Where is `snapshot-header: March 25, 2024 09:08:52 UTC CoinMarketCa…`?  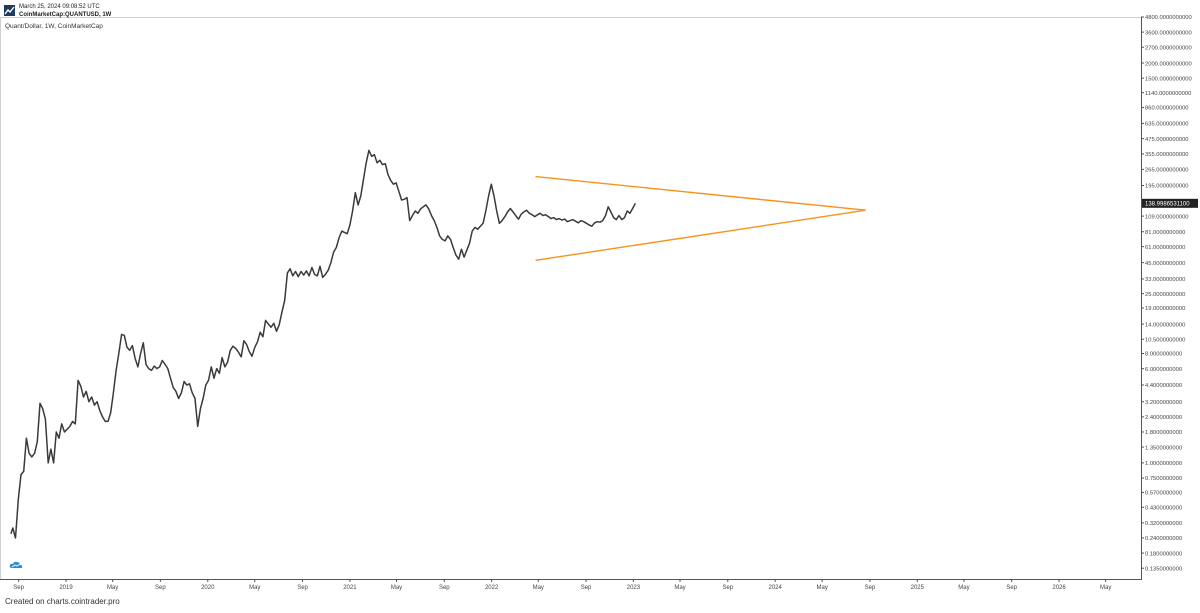
snapshot-header: March 25, 2024 09:08:52 UTC CoinMarketCa… is located at coordinates (57, 11).